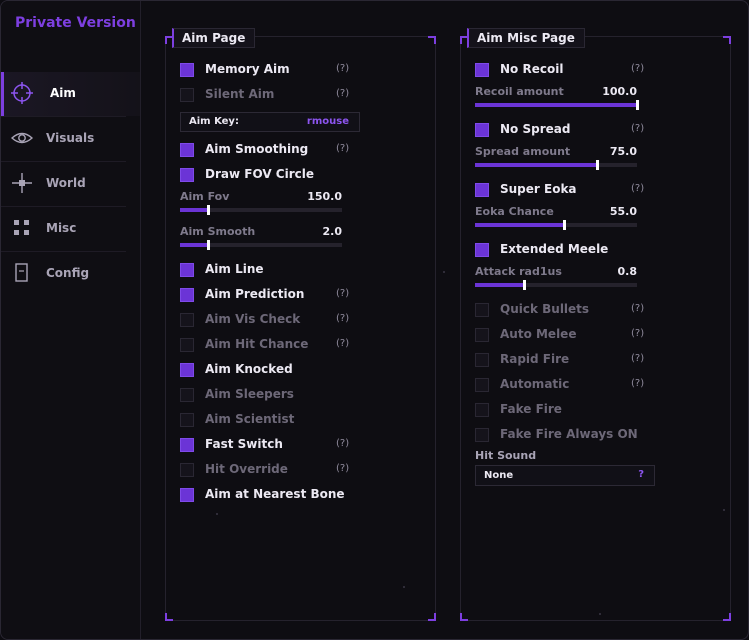 The image size is (749, 640). I want to click on checkbox-label: Aim Smoothing, so click(257, 149).